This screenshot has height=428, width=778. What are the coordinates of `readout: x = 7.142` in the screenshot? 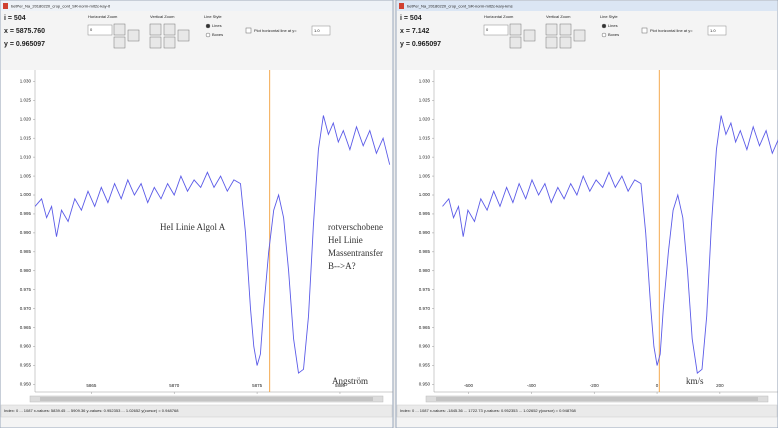 It's located at (414, 31).